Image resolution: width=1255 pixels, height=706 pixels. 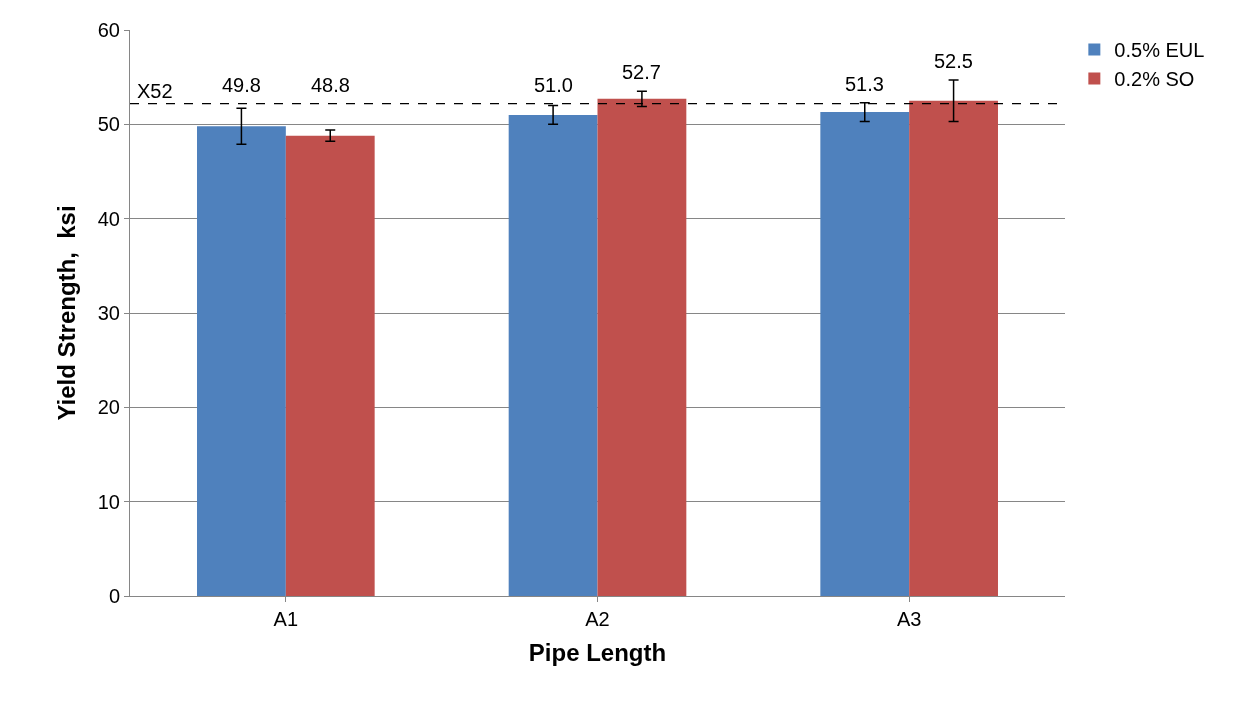 What do you see at coordinates (108, 407) in the screenshot?
I see `y-tick-label: 20` at bounding box center [108, 407].